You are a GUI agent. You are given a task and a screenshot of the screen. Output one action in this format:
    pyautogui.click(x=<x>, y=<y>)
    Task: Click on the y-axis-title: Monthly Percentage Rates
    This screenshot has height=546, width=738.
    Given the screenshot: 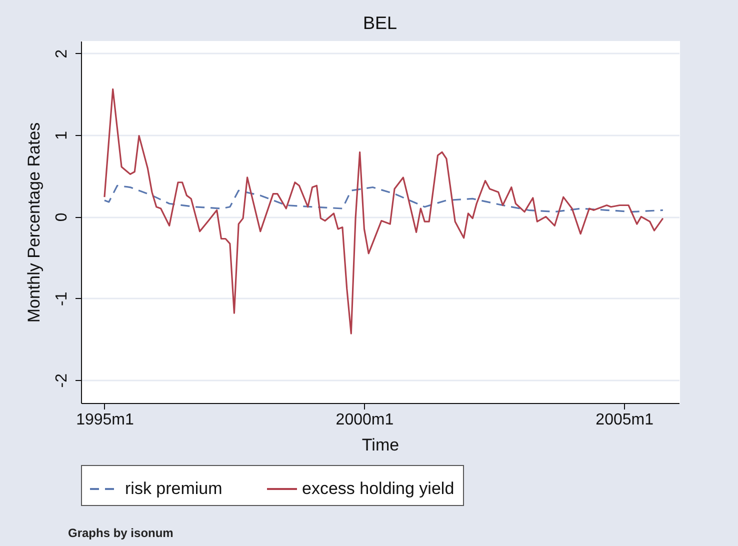 What is the action you would take?
    pyautogui.click(x=34, y=222)
    